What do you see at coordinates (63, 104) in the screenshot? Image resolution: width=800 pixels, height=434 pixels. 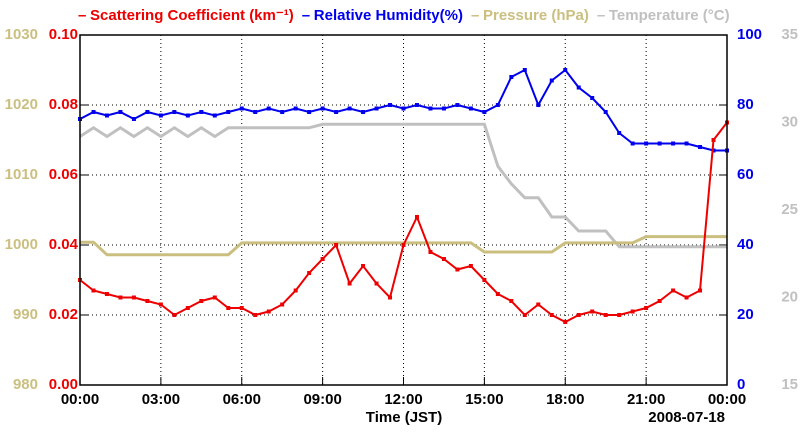 I see `y-tick-label: 0.08` at bounding box center [63, 104].